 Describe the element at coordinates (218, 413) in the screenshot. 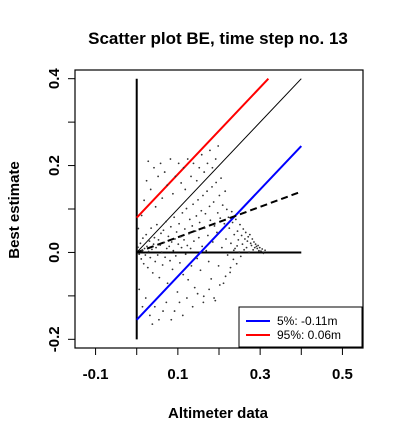

I see `x-axis-label: Altimeter data` at that location.